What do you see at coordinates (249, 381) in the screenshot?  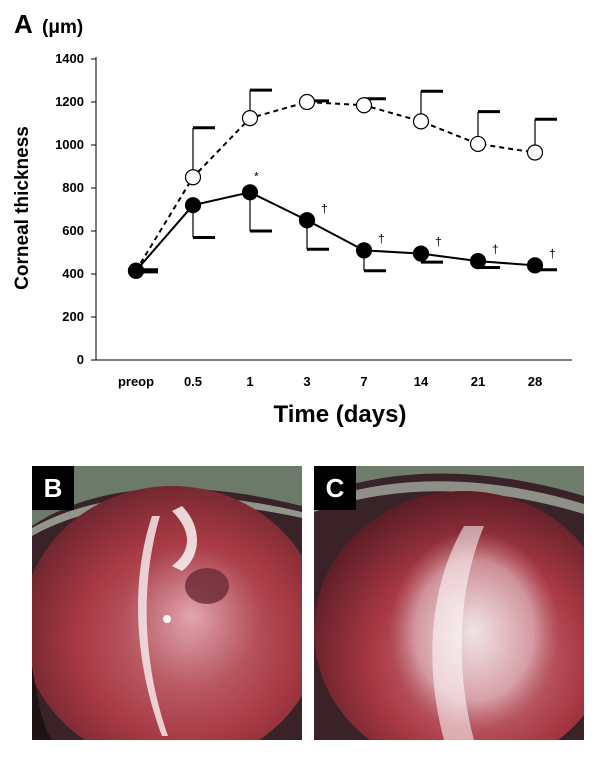 I see `x-tick-label: 1` at bounding box center [249, 381].